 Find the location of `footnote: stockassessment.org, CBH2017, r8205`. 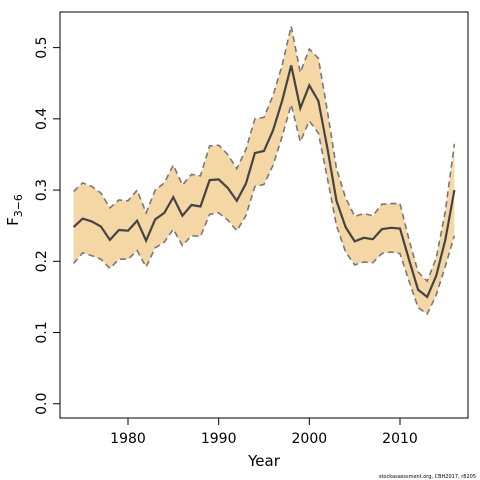

footnote: stockassessment.org, CBH2017, r8205 is located at coordinates (427, 477).